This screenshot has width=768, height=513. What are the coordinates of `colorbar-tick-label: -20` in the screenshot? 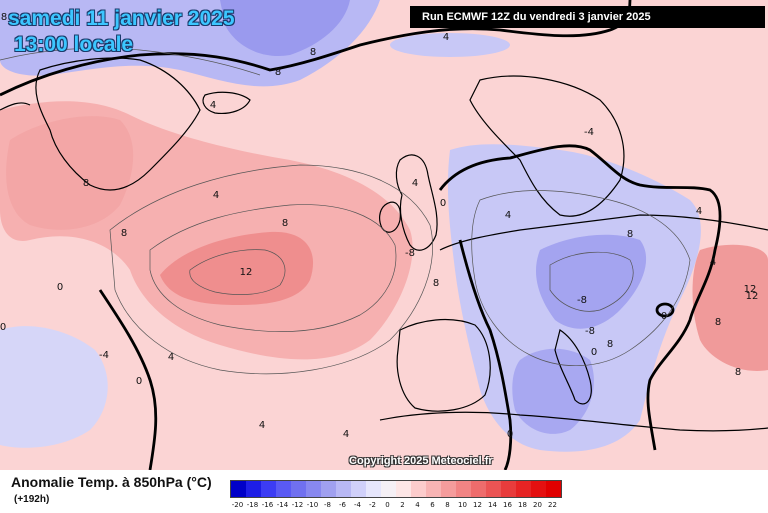 It's located at (237, 505).